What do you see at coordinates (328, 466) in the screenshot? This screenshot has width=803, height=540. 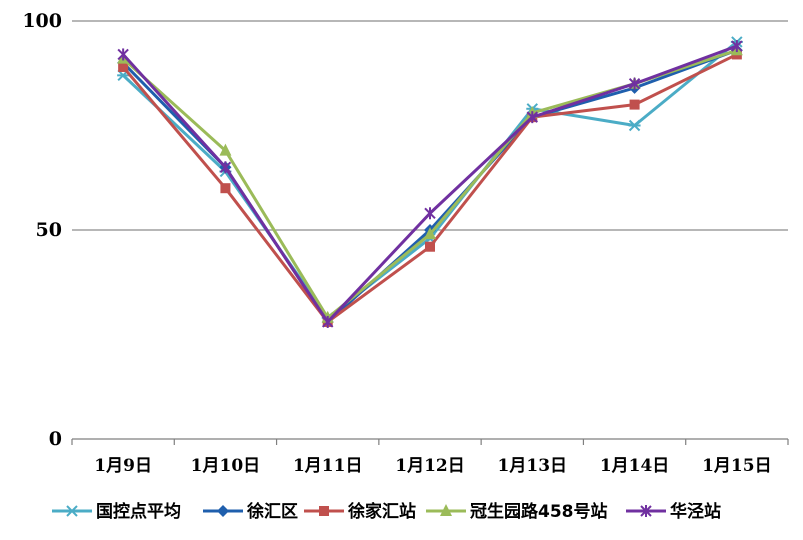 I see `x-tick-label: 1月11日` at bounding box center [328, 466].